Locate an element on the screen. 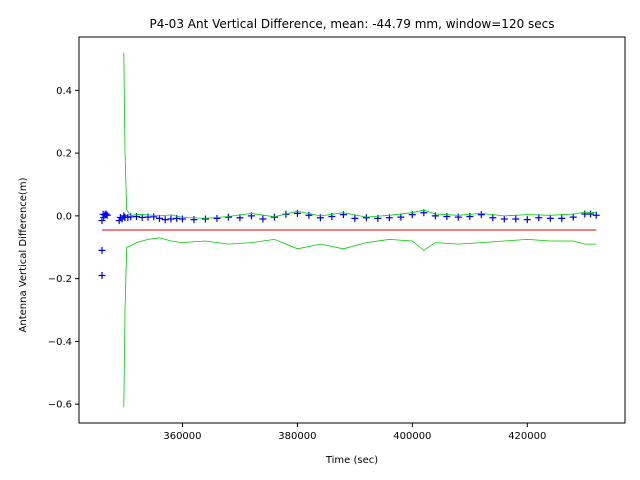 The height and width of the screenshot is (480, 640). x-axis-label: Time (sec) is located at coordinates (351, 460).